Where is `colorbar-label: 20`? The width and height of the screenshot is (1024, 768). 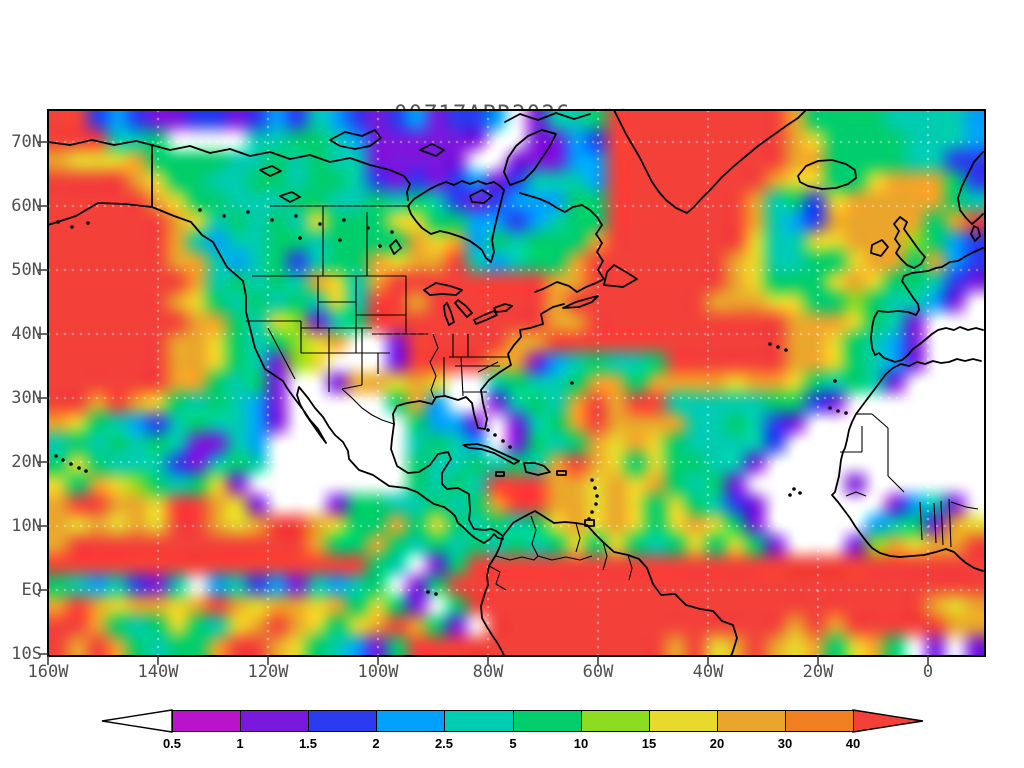 colorbar-label: 20 is located at coordinates (717, 743).